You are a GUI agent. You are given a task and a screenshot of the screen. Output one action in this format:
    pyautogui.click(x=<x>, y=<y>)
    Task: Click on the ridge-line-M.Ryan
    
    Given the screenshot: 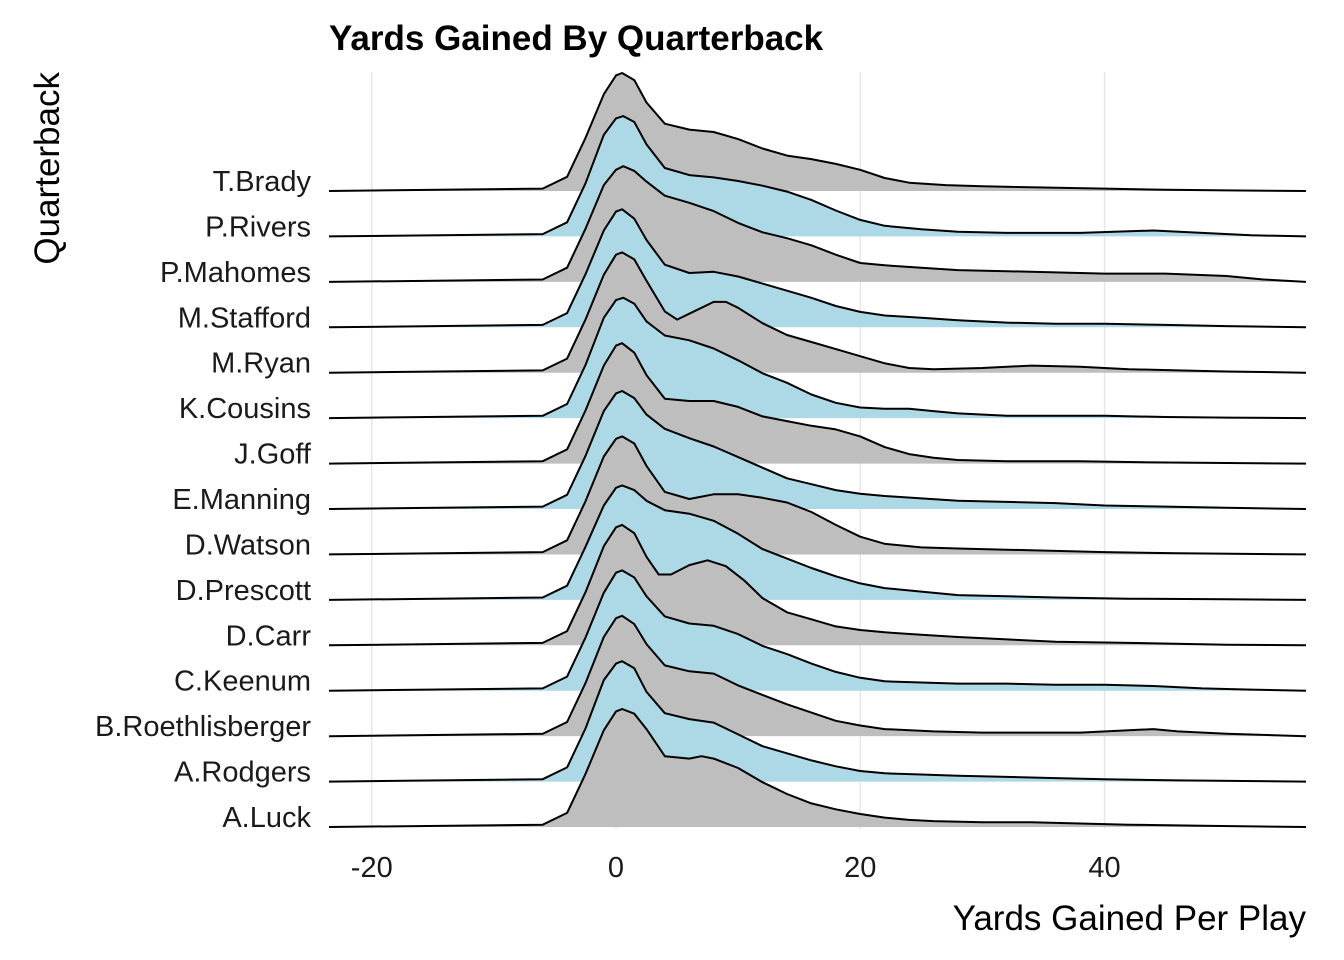 What is the action you would take?
    pyautogui.click(x=817, y=312)
    